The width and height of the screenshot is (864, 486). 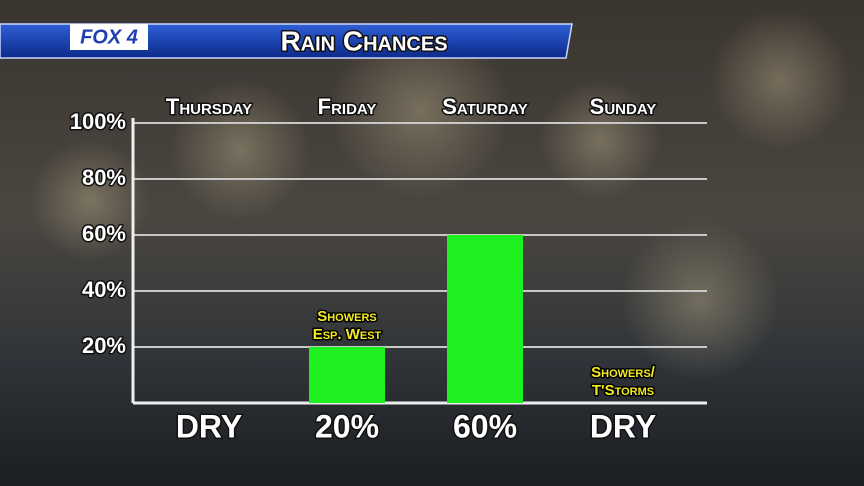 I want to click on value-label: 60%, so click(x=485, y=426).